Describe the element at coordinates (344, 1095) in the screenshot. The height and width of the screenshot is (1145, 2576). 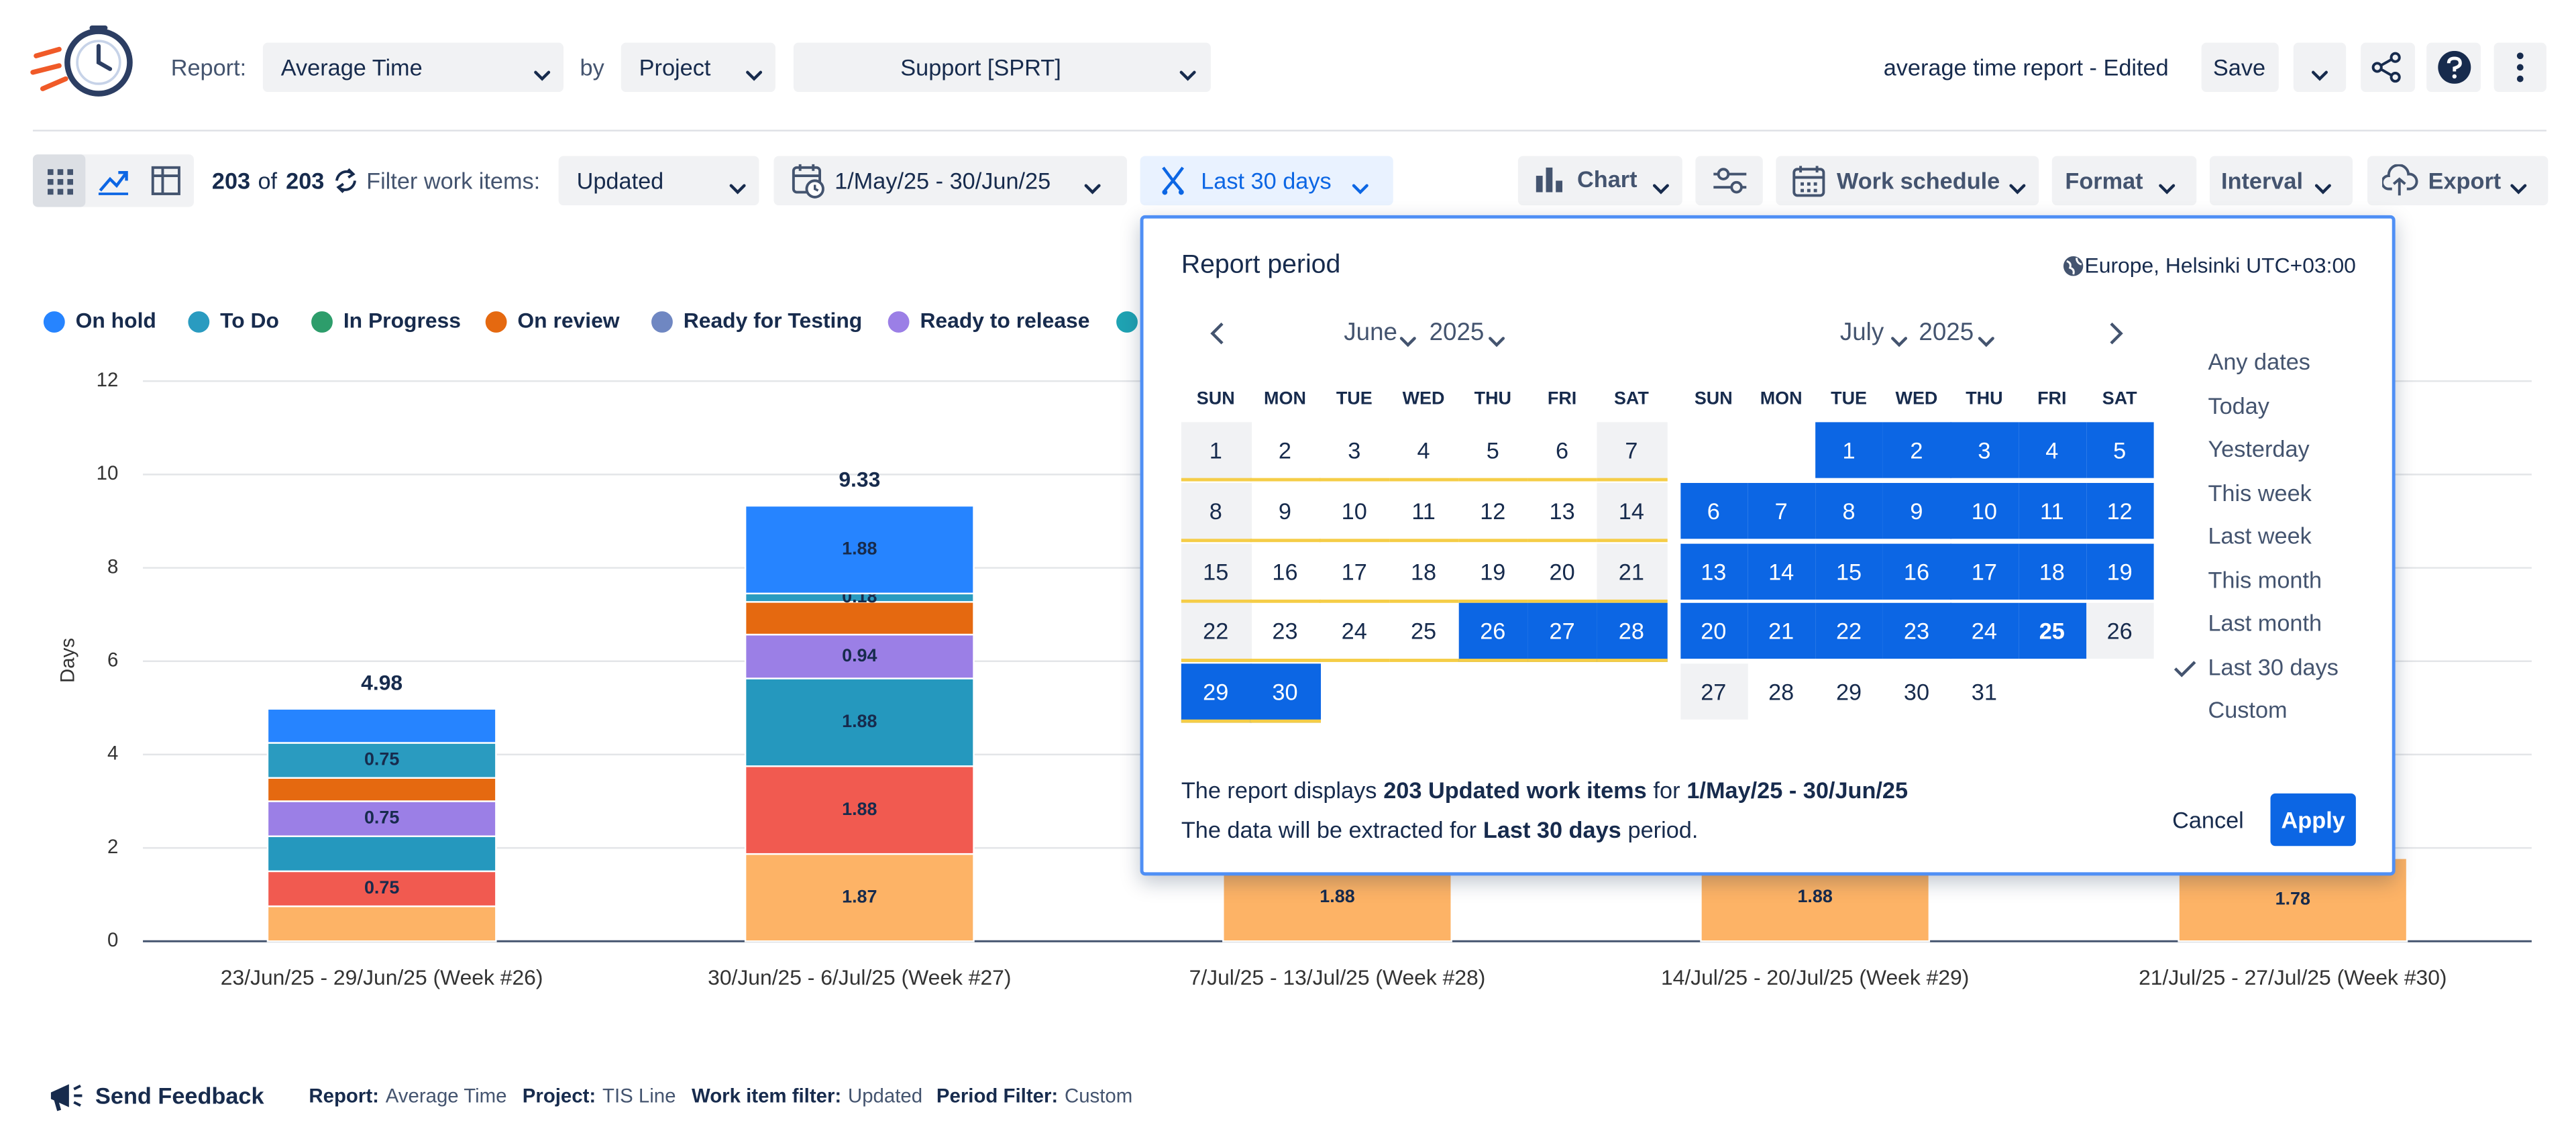
I see `footer-item-label: Report:` at that location.